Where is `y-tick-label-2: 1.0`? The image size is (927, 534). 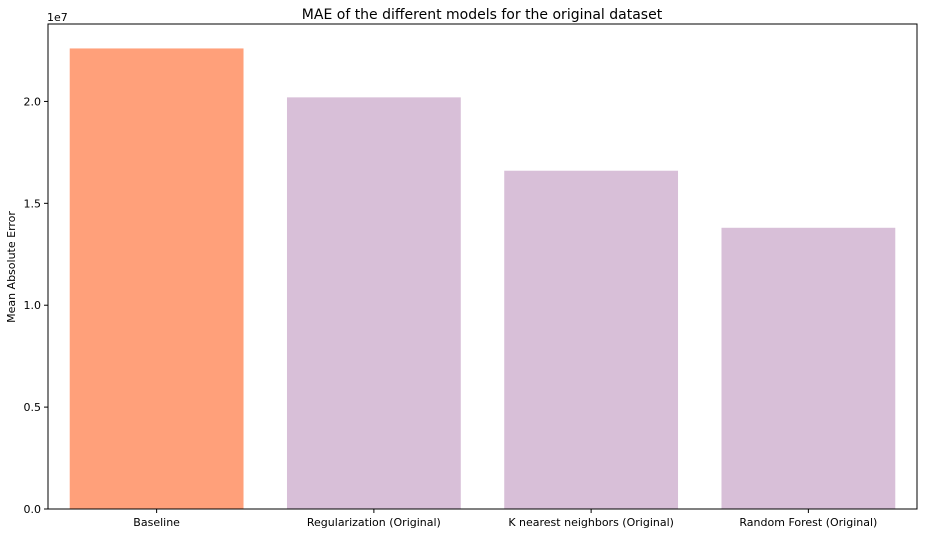 y-tick-label-2: 1.0 is located at coordinates (33, 305).